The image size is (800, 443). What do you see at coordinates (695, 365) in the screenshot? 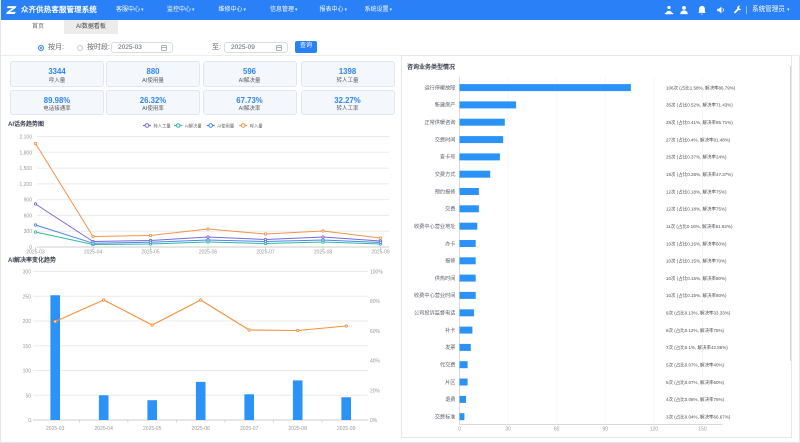
I see `svg-text: 5次 (占比0.07%, 解决率40%)` at bounding box center [695, 365].